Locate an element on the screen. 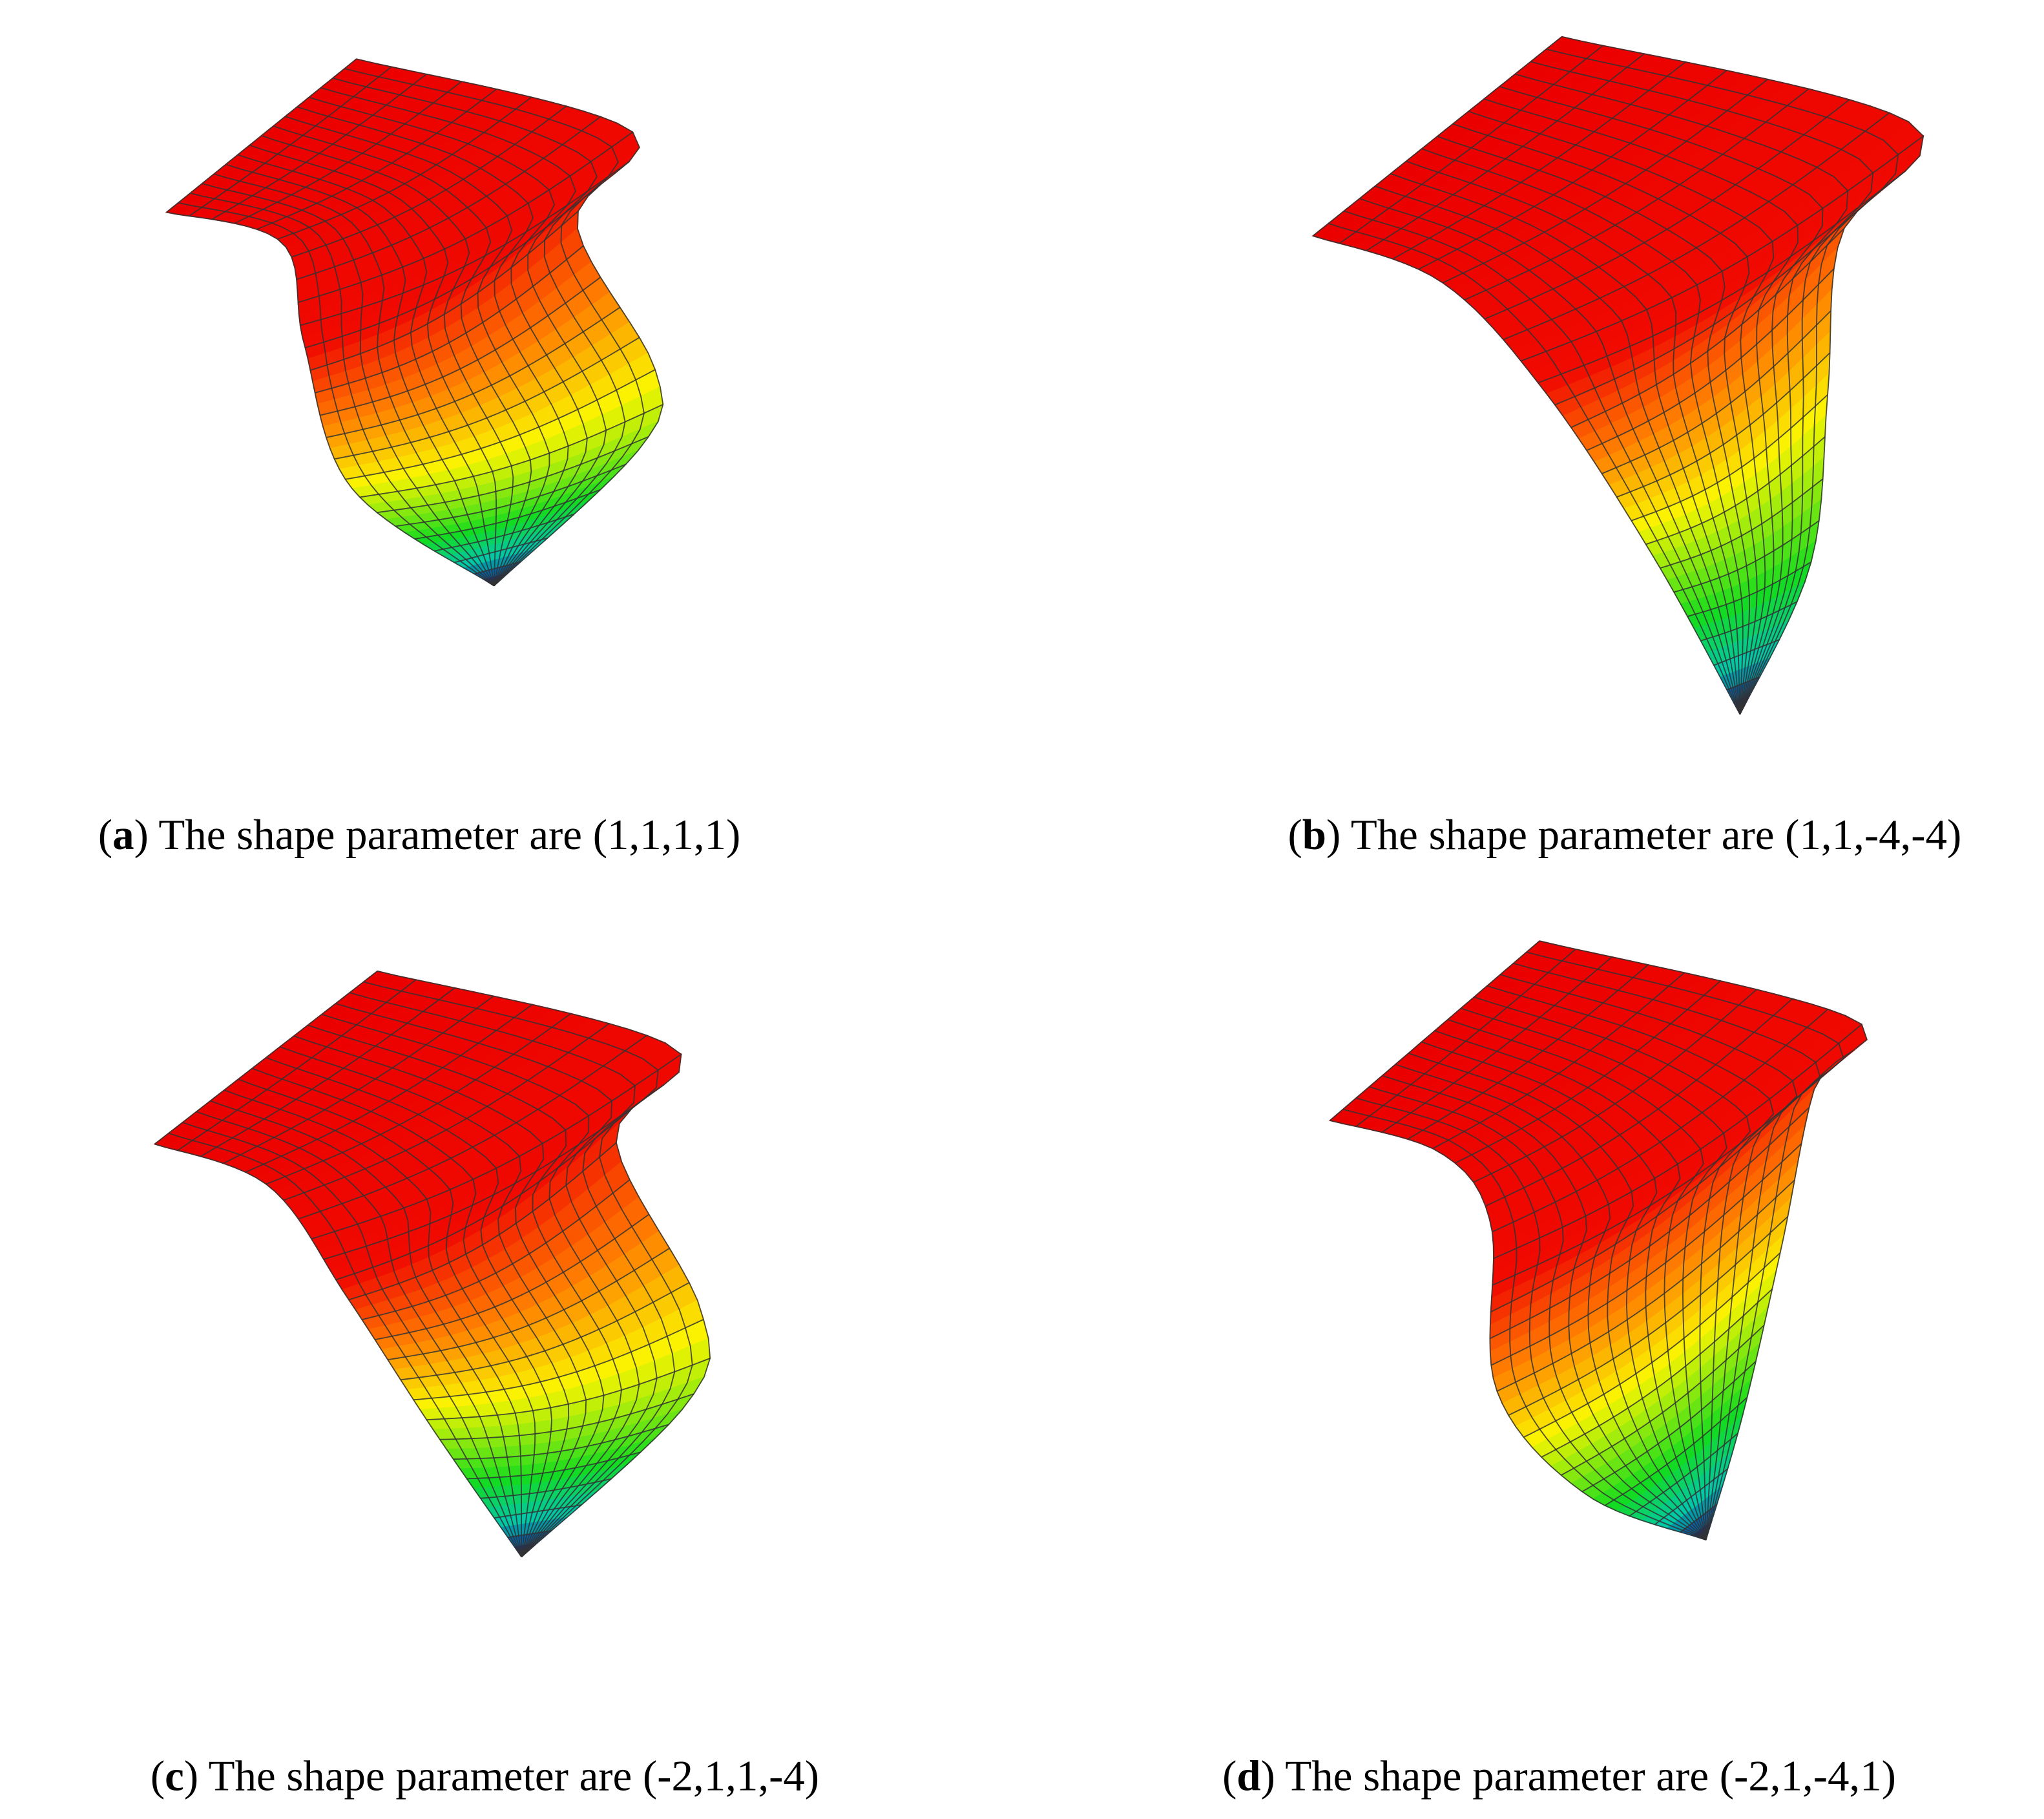 Image resolution: width=2044 pixels, height=1819 pixels. caption-text: ) The shape parameter are (1,1,1,1) is located at coordinates (437, 835).